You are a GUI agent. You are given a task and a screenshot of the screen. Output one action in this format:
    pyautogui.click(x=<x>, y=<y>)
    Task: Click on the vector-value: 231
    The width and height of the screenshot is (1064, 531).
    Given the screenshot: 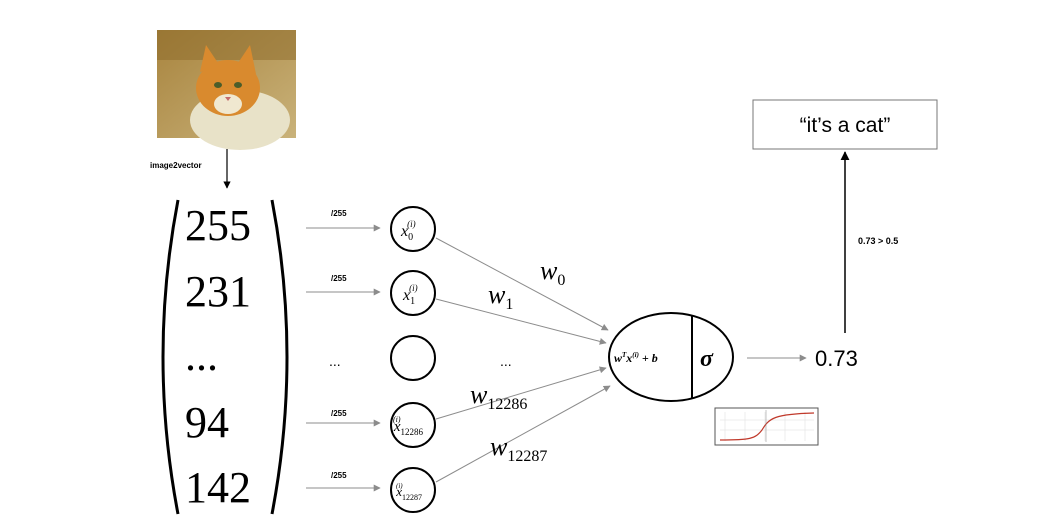 What is the action you would take?
    pyautogui.click(x=218, y=291)
    